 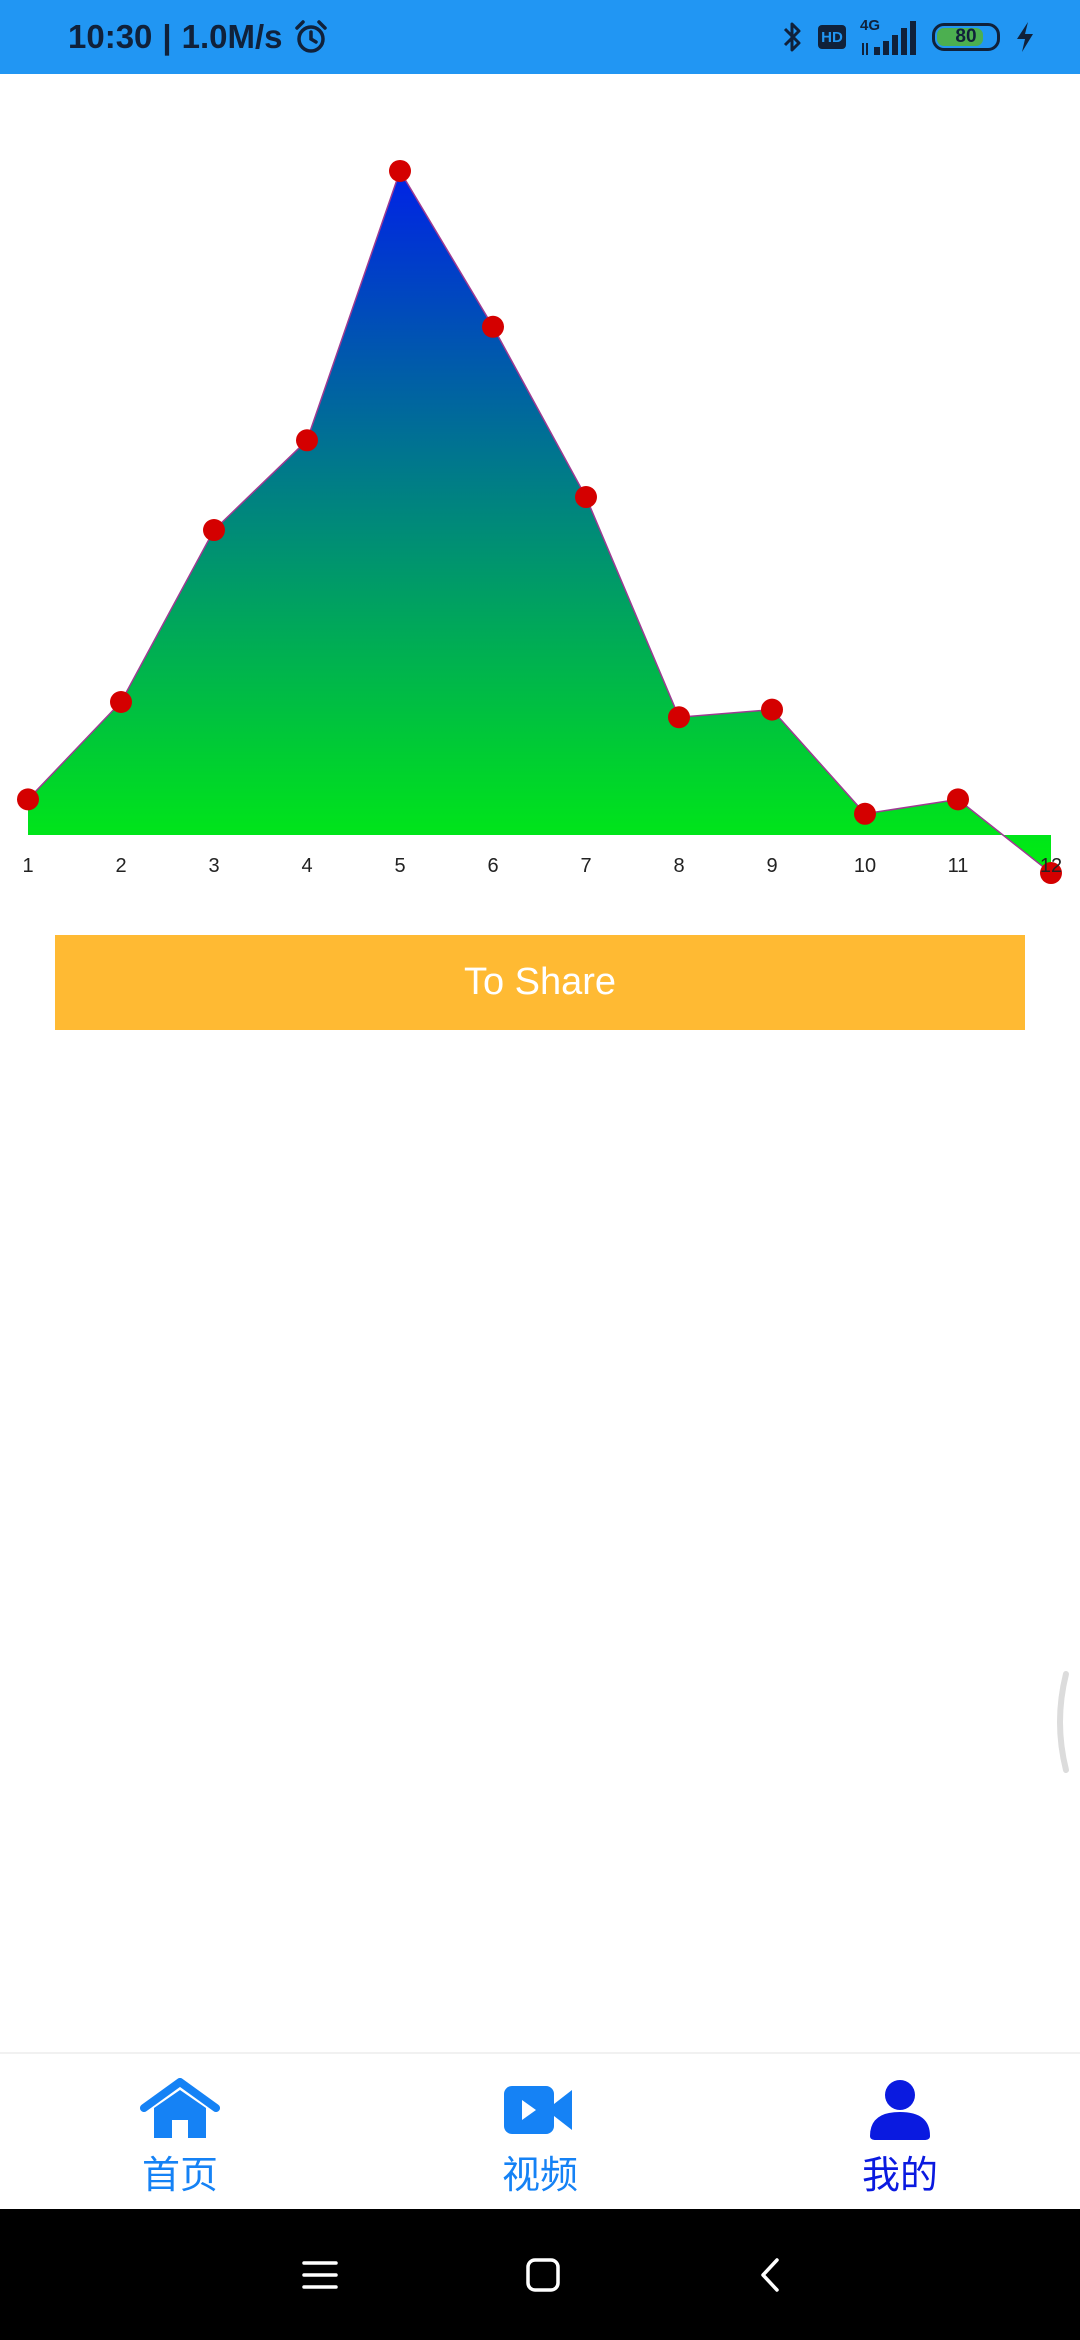 I want to click on home-icon, so click(x=180, y=2108).